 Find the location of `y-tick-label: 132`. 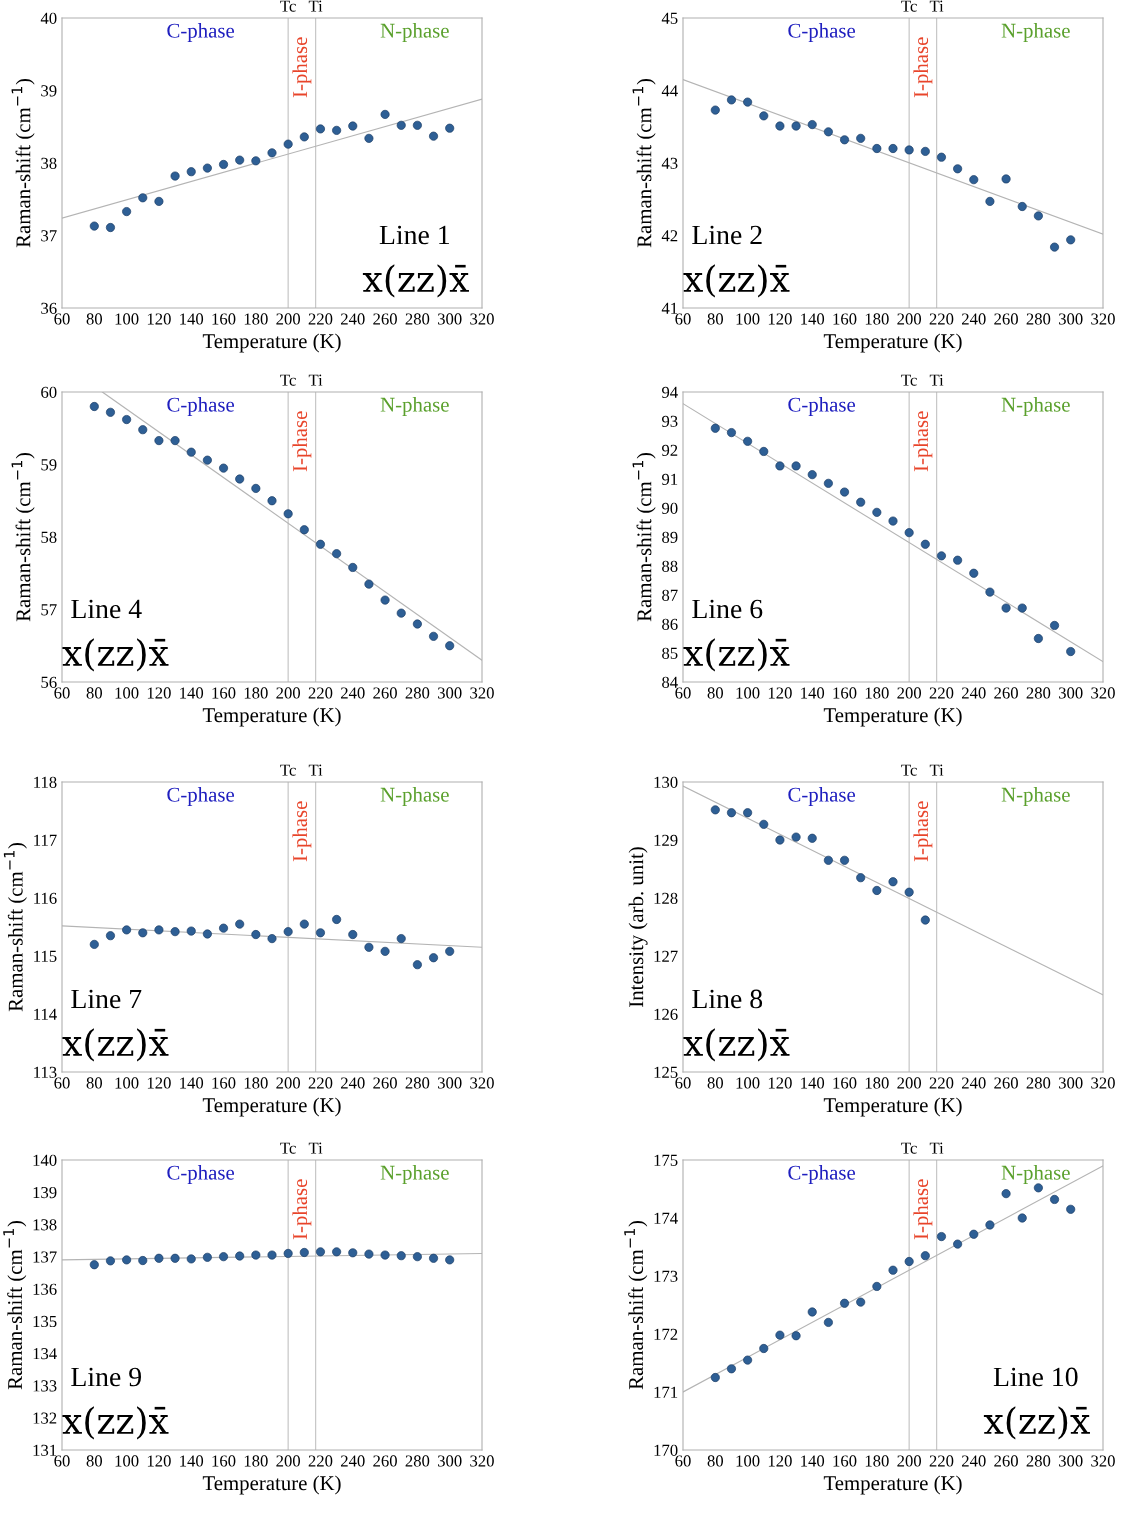

y-tick-label: 132 is located at coordinates (45, 1418).